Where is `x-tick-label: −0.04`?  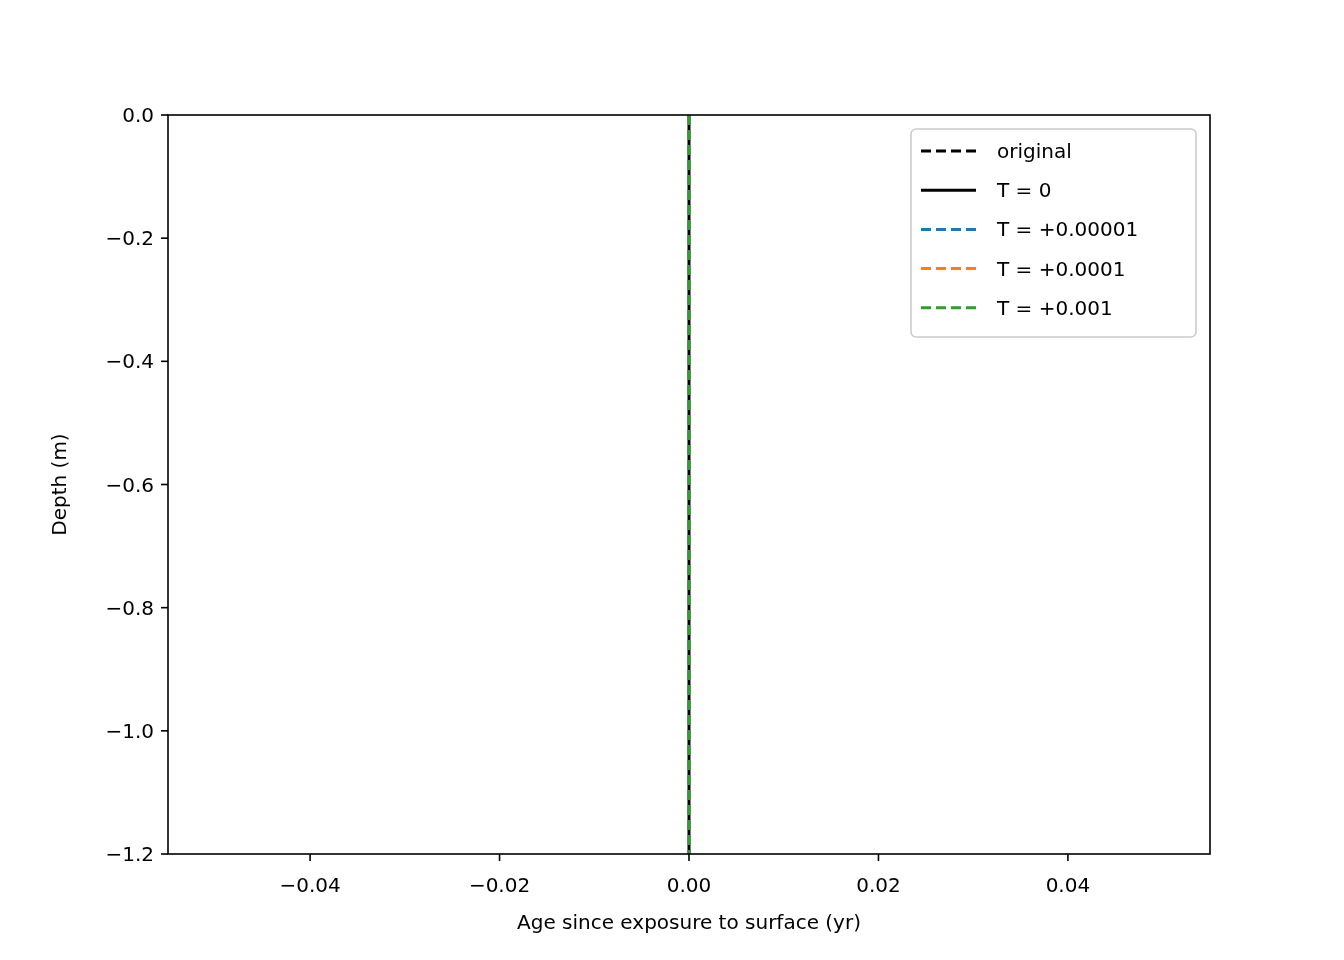
x-tick-label: −0.04 is located at coordinates (310, 885).